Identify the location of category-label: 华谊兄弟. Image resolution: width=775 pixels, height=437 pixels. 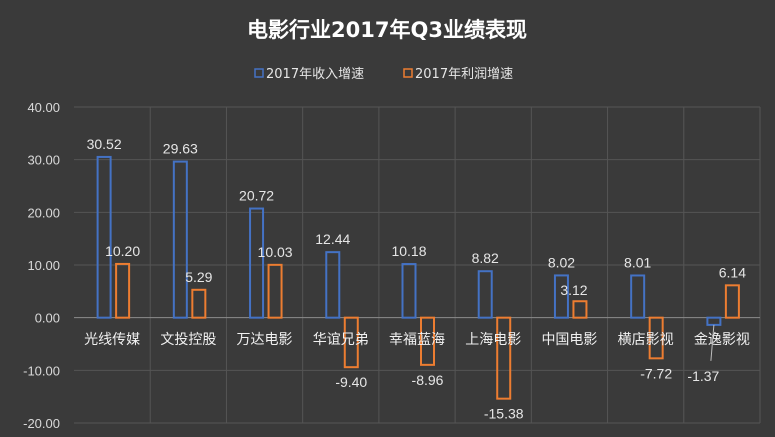
(341, 340).